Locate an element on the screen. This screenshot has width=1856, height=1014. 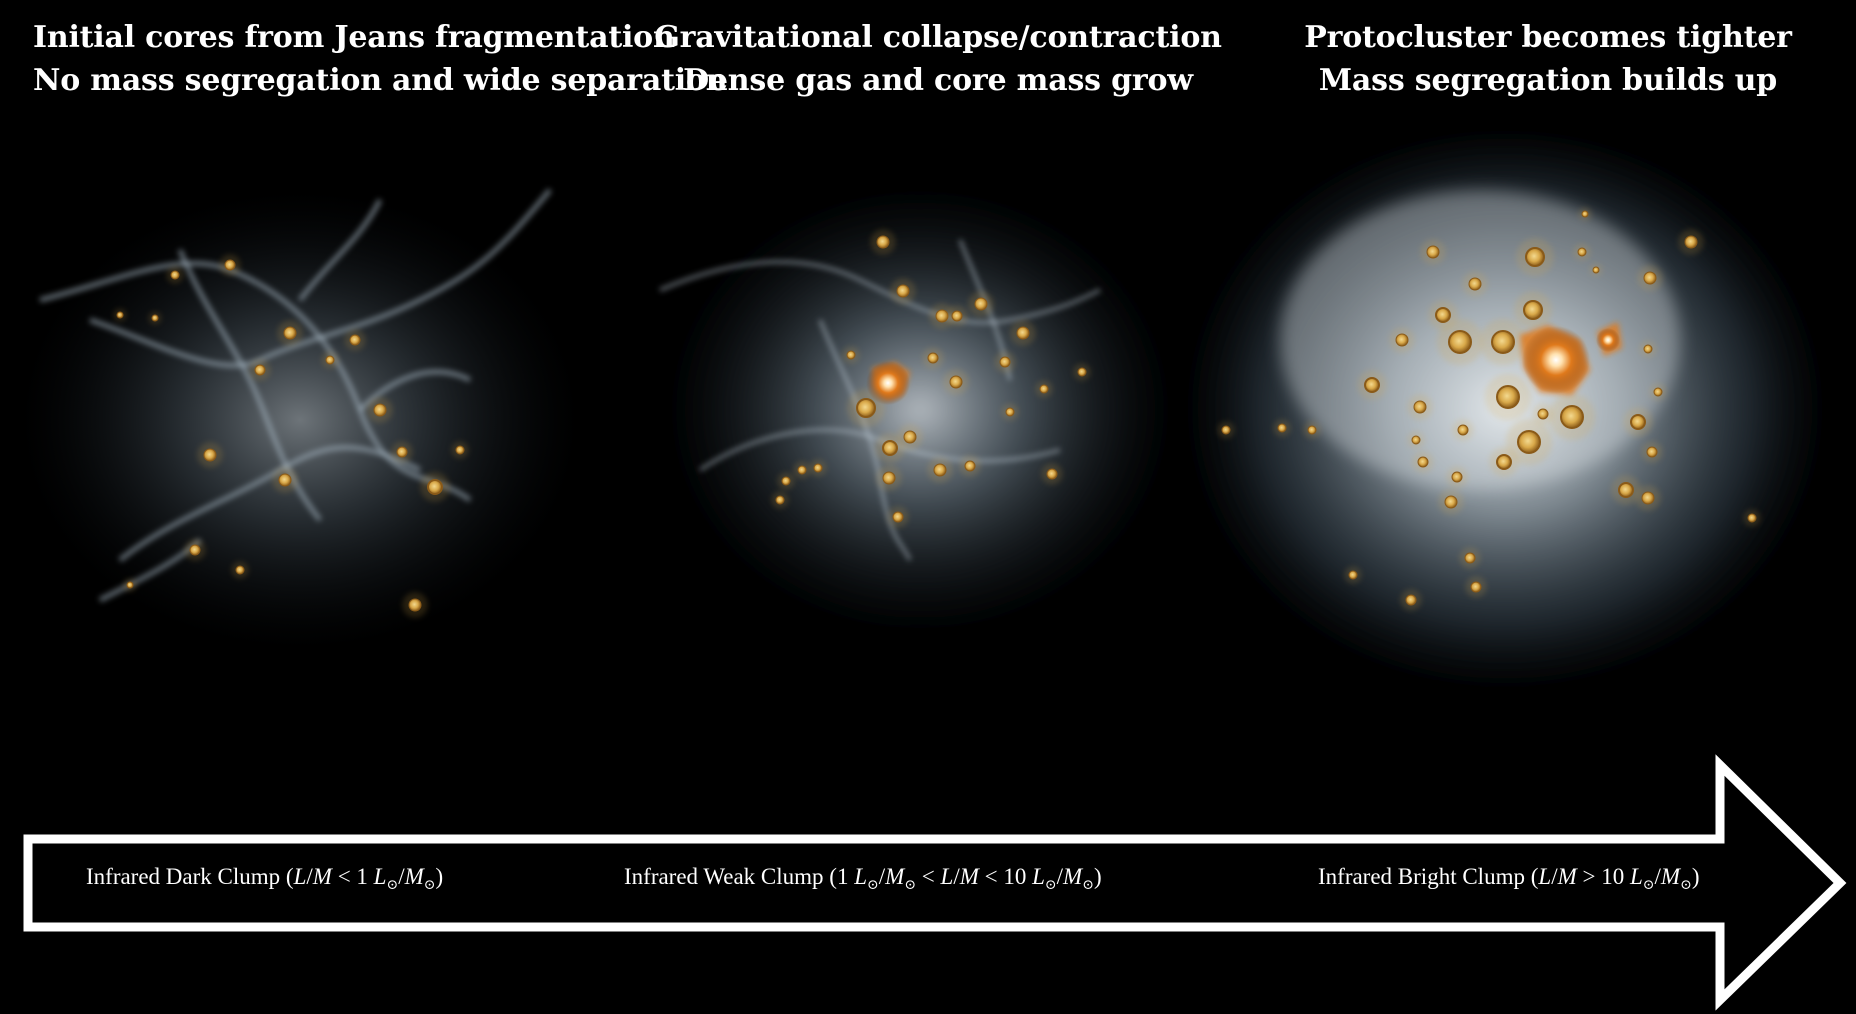
panel-1-title-line-1: Initial cores from Jeans fragmentation is located at coordinates (354, 37).